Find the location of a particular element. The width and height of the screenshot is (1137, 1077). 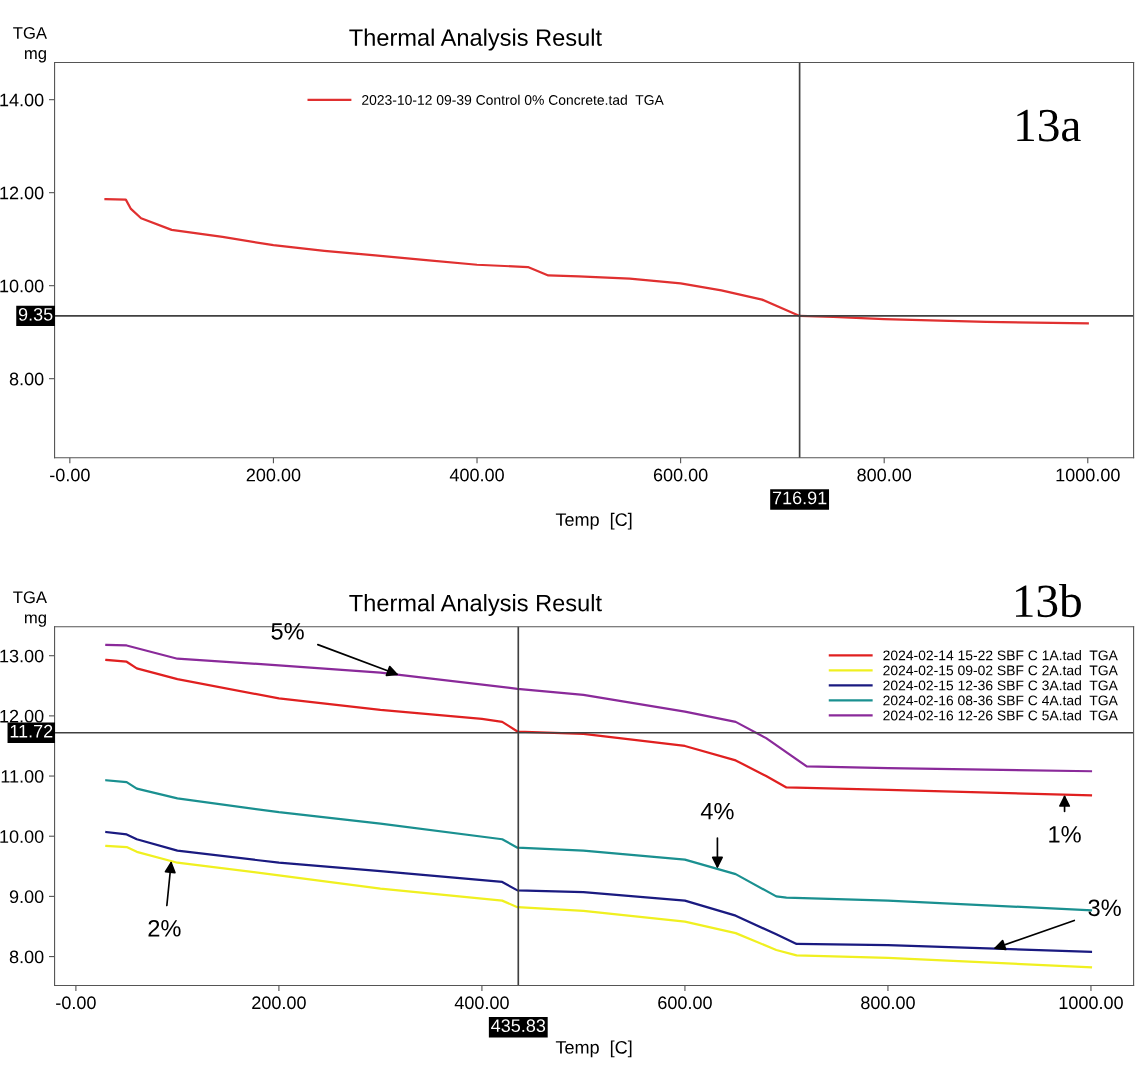

legend-label: 2024-02-15 09-02 SBF C 2A.tad TGA is located at coordinates (1000, 670).